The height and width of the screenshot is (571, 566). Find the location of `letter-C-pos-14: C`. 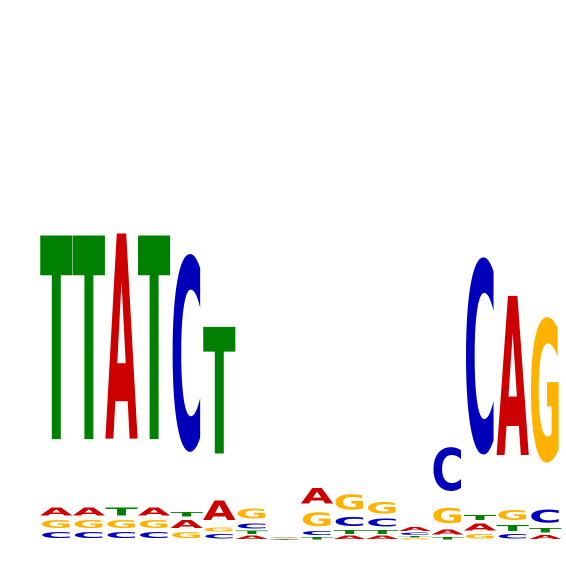

letter-C-pos-14: C is located at coordinates (480, 362).